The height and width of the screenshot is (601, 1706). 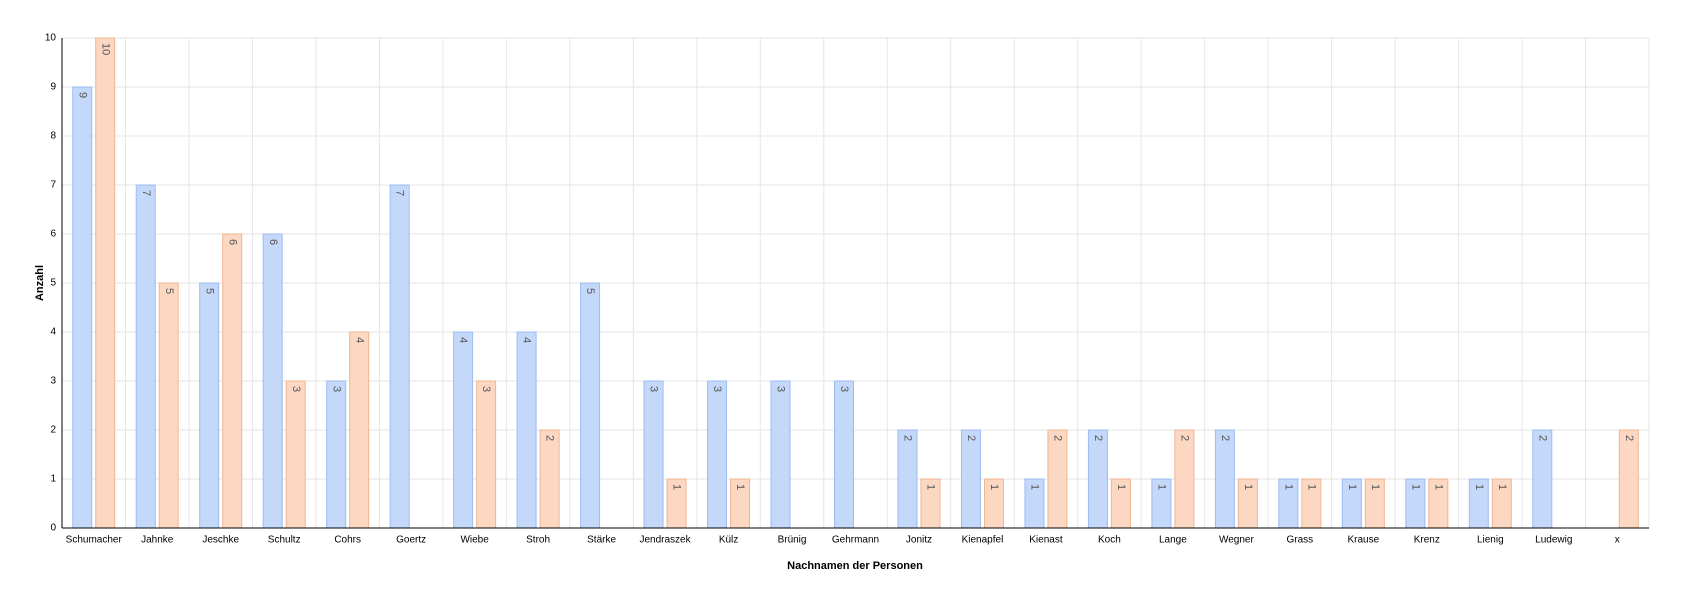 I want to click on x-tick-label: Goertz, so click(x=411, y=540).